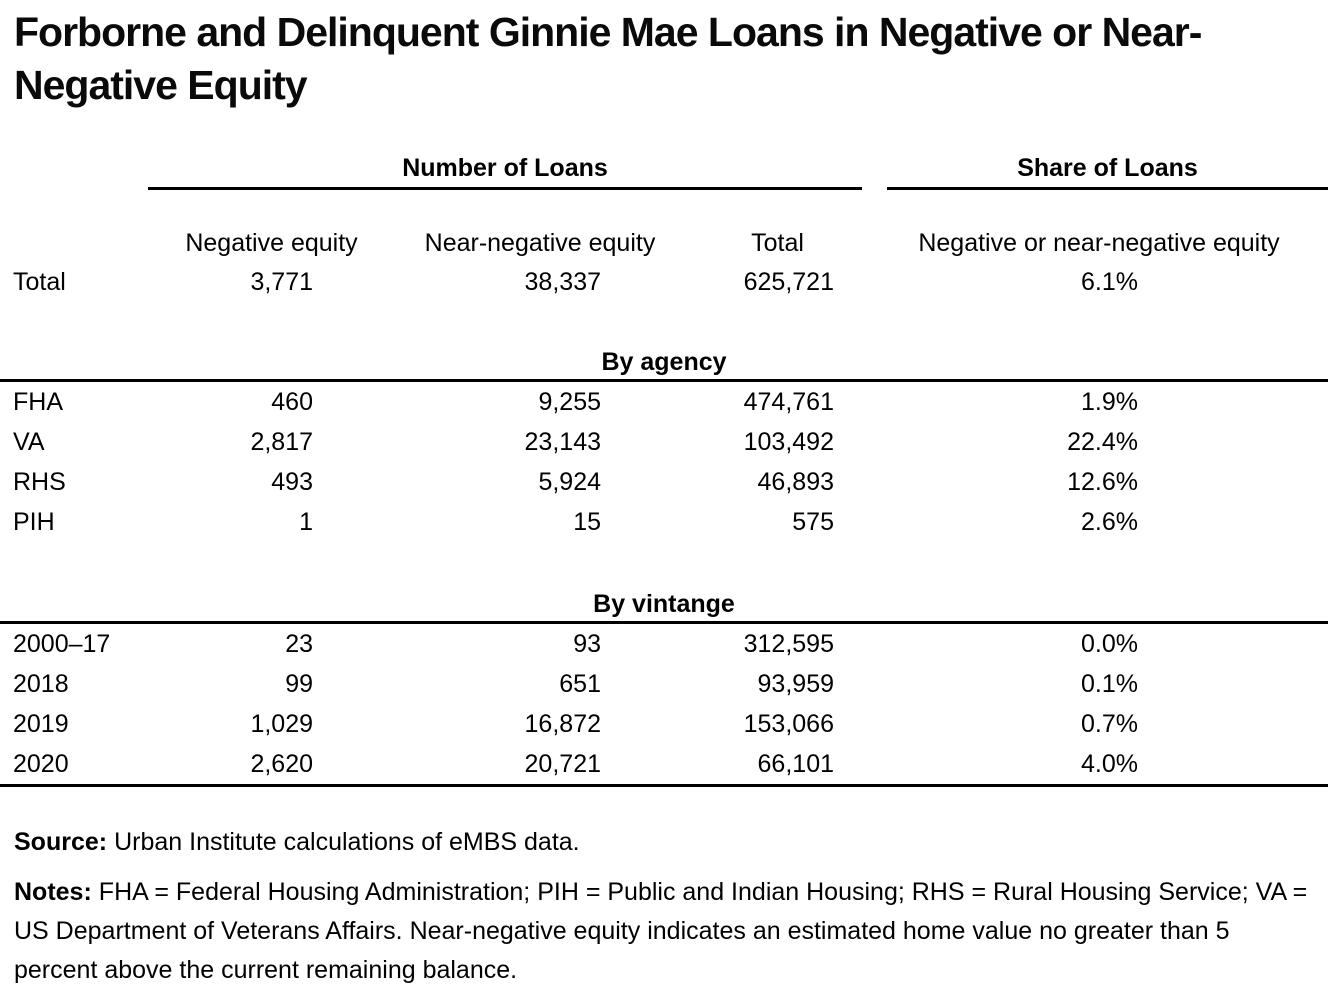 The height and width of the screenshot is (990, 1328). I want to click on table-row-va: VA 2,817 23,143 103,492 22.4%, so click(664, 442).